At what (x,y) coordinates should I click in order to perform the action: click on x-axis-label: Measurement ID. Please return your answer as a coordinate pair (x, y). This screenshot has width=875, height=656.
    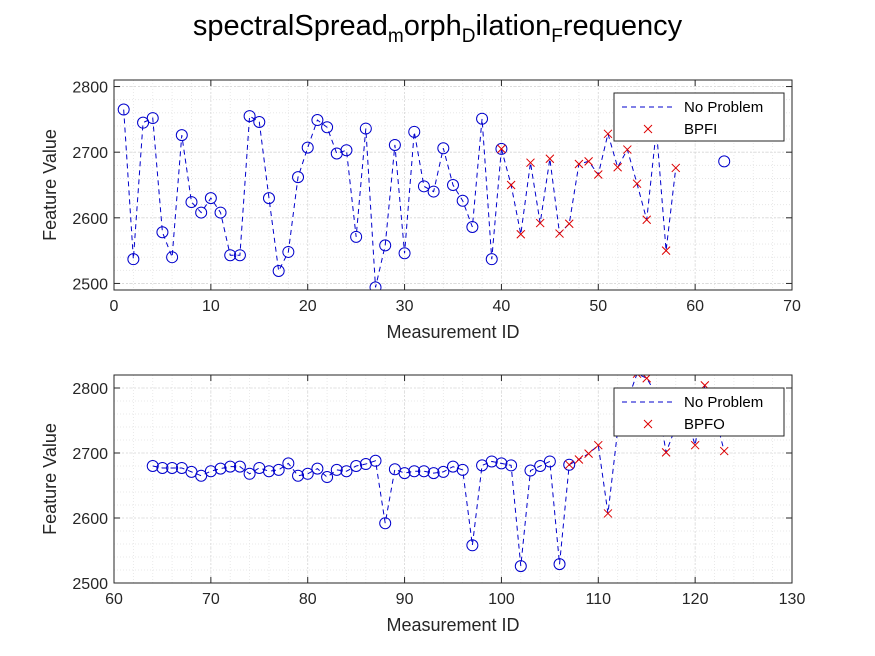
    Looking at the image, I should click on (452, 625).